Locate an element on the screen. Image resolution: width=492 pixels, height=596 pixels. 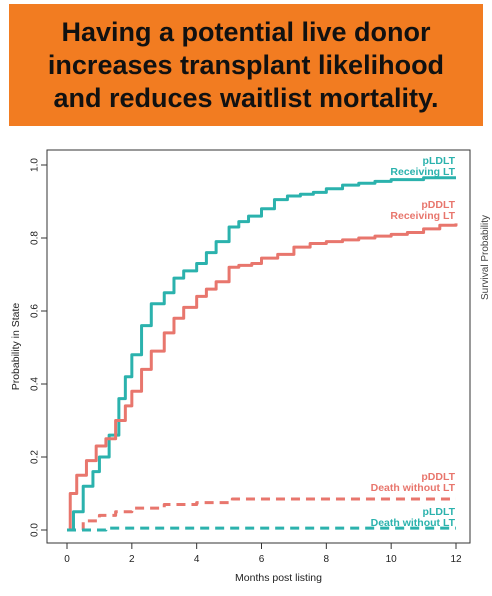
x-tick-label: 8 is located at coordinates (327, 559).